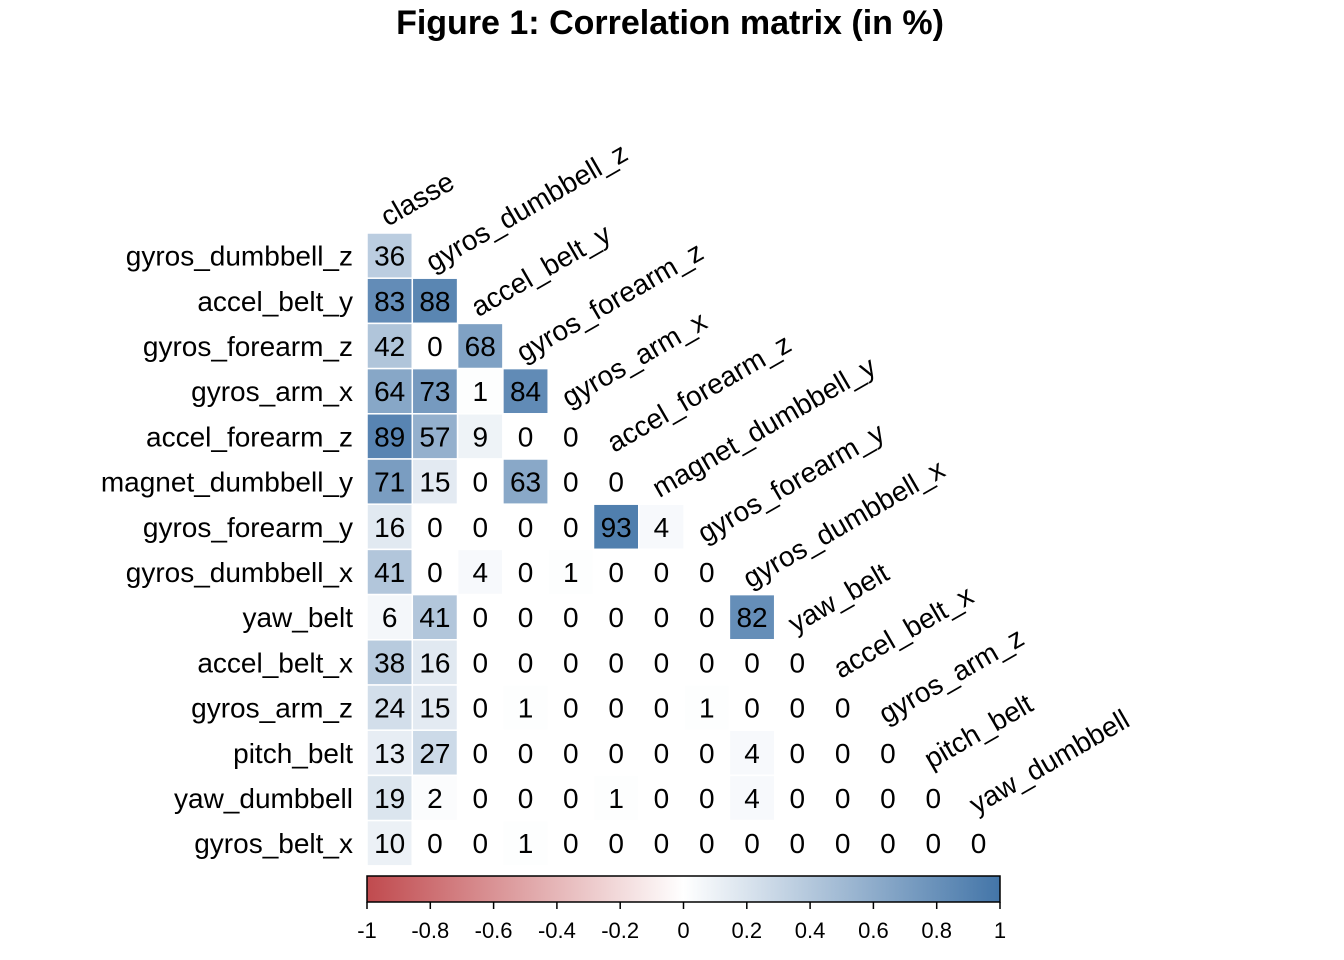 This screenshot has height=960, width=1344. Describe the element at coordinates (683, 930) in the screenshot. I see `colorbar-tick-label: 0` at that location.